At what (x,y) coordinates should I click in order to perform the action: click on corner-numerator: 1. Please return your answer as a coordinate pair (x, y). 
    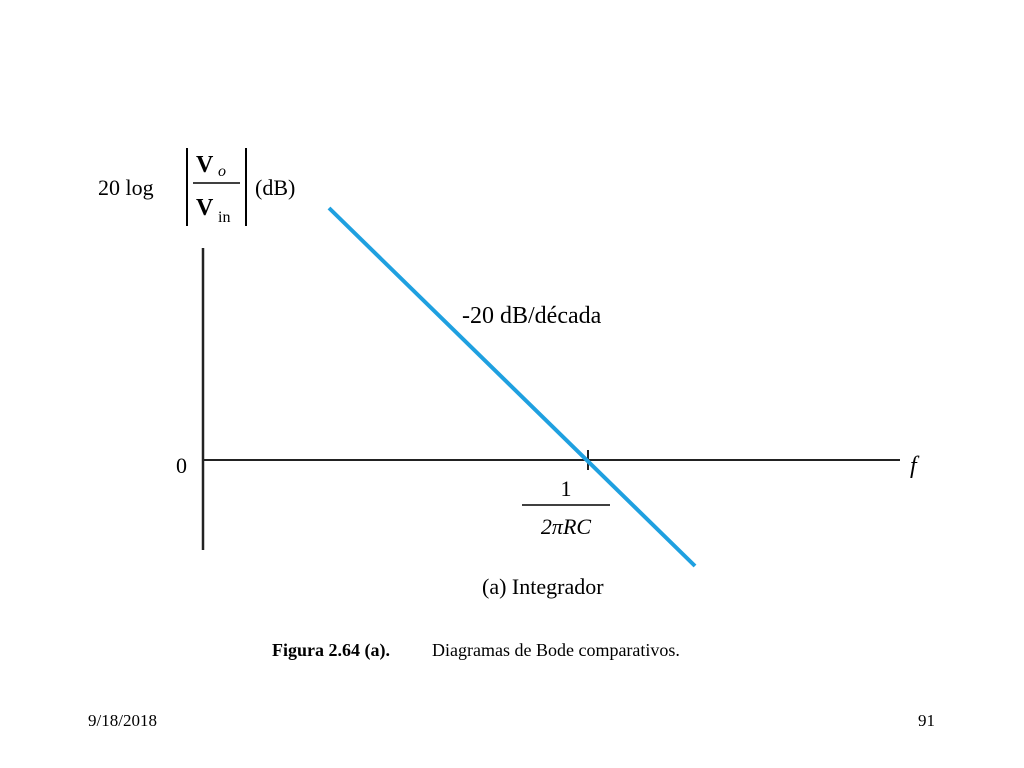
    Looking at the image, I should click on (566, 488).